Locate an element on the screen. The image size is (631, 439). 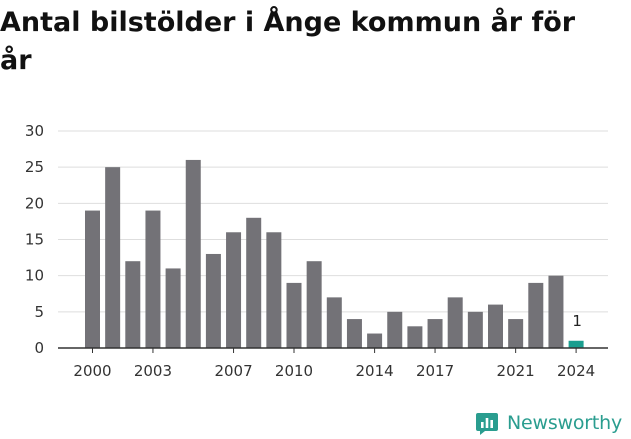
newsworthy-logo-icon is located at coordinates (487, 424).